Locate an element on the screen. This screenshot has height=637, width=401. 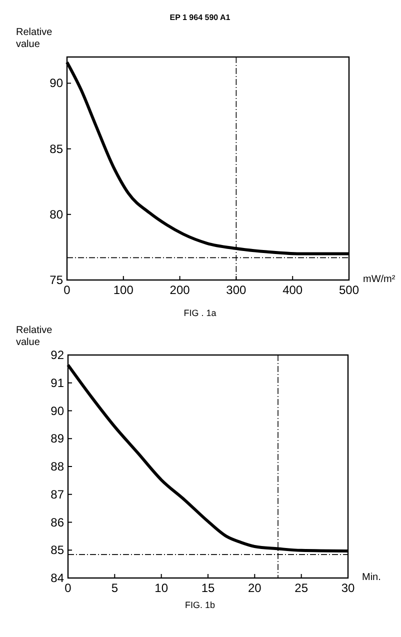
x-axis-title: Min. is located at coordinates (371, 577).